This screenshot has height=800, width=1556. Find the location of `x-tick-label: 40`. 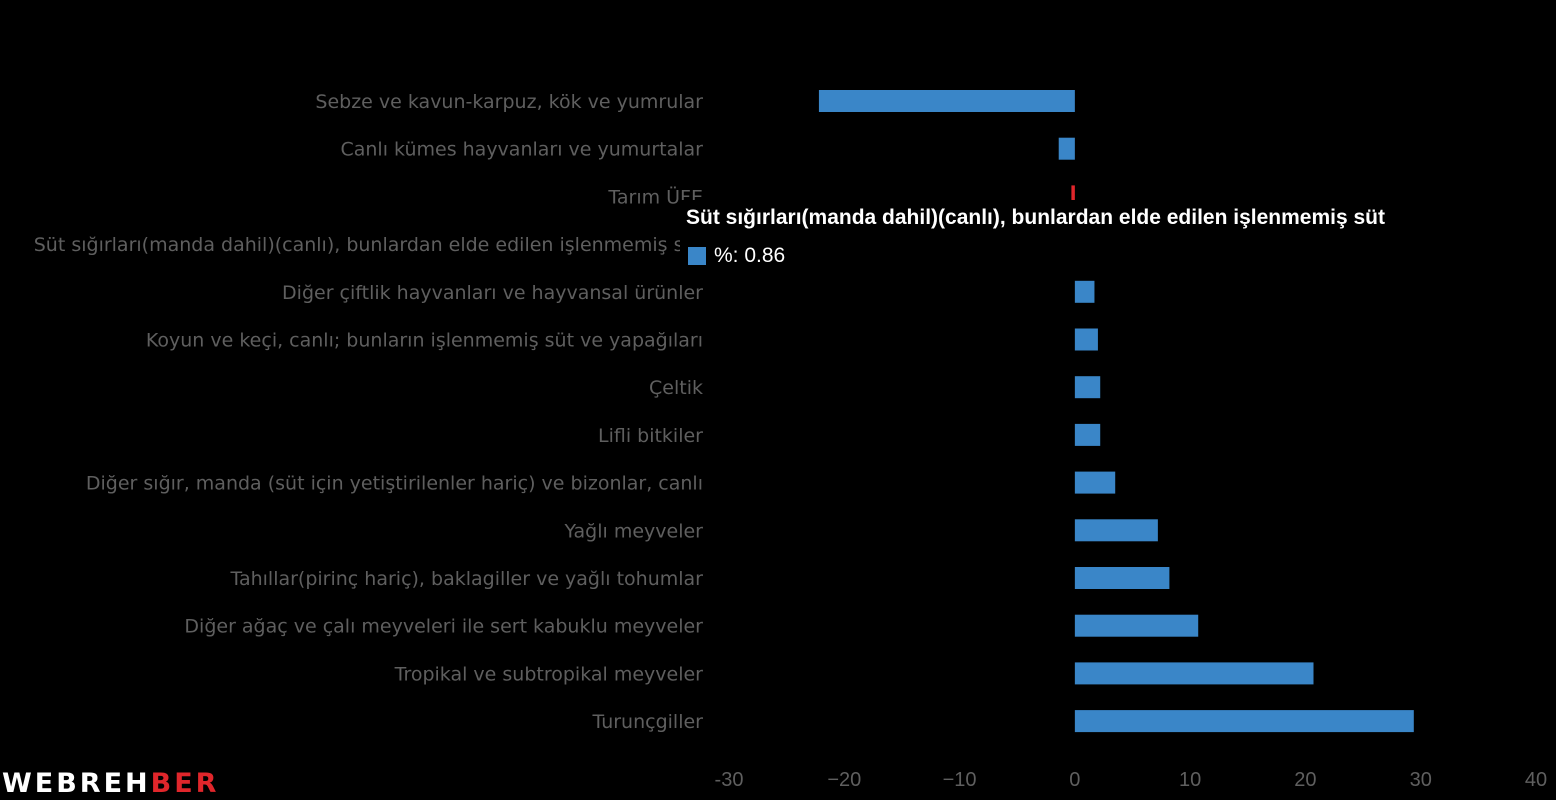

x-tick-label: 40 is located at coordinates (1536, 780).